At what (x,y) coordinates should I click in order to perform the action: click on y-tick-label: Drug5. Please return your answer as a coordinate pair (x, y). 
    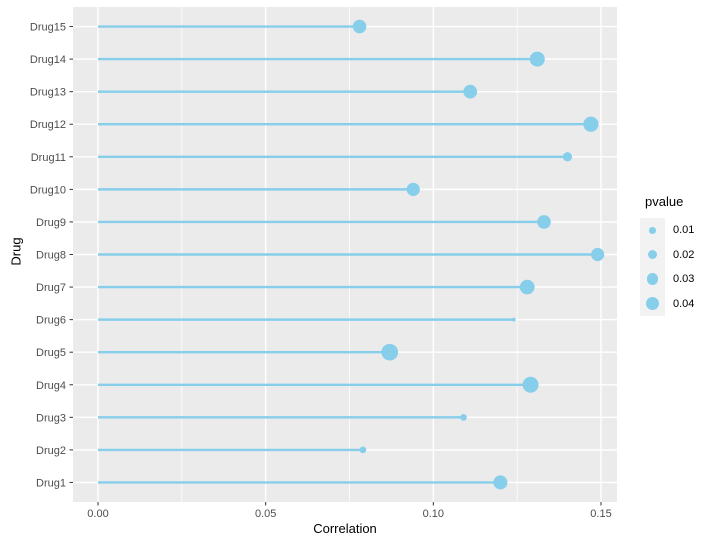
    Looking at the image, I should click on (51, 353).